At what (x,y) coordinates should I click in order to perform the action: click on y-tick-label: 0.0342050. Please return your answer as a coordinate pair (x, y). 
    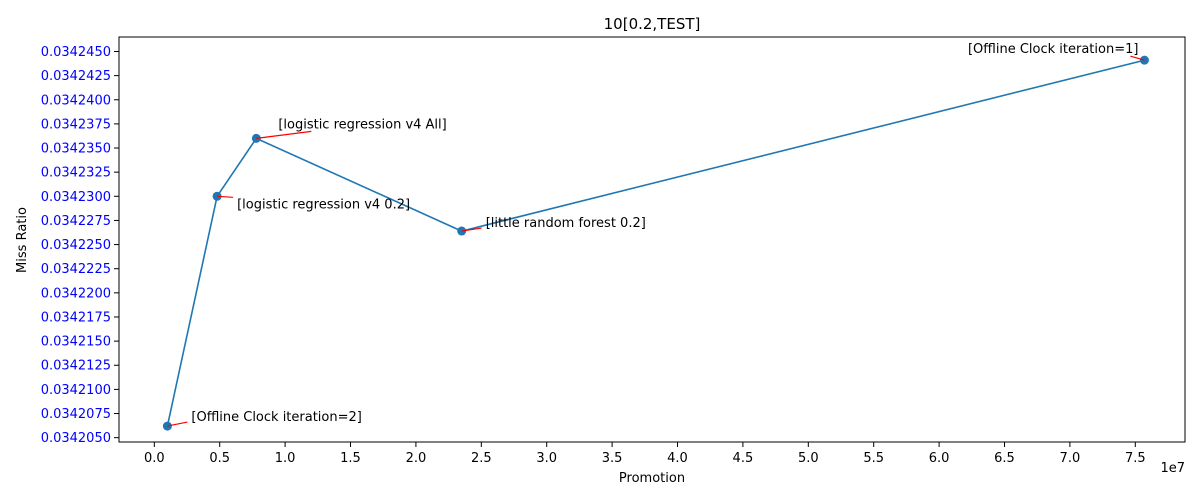
    Looking at the image, I should click on (76, 438).